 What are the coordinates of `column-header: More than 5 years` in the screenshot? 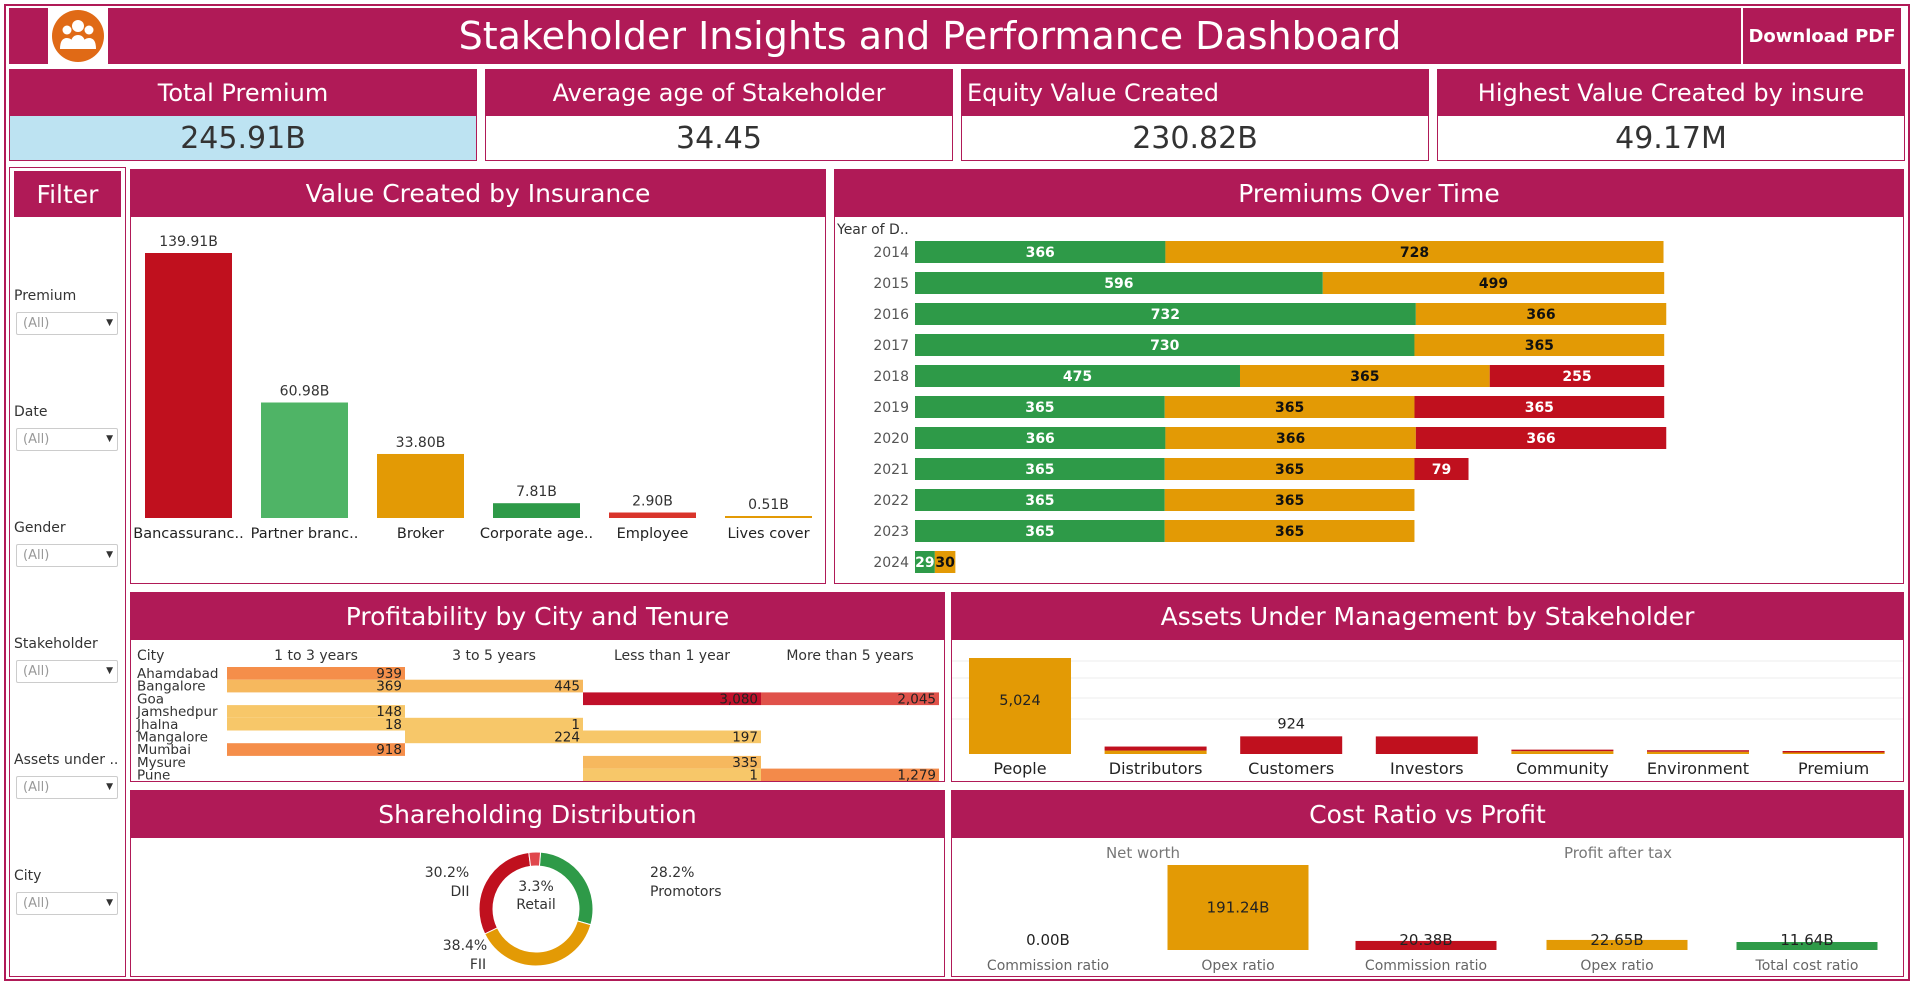 It's located at (849, 656).